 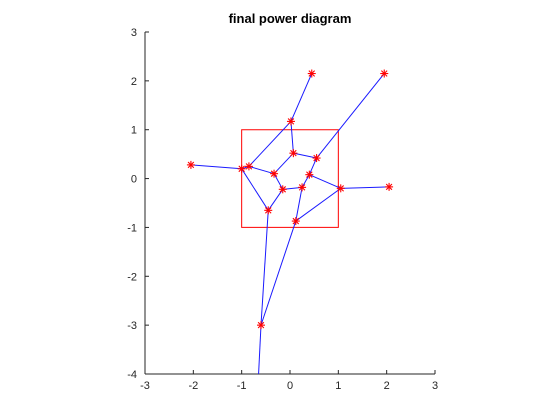 I want to click on x-tick-label: 0, so click(x=290, y=386).